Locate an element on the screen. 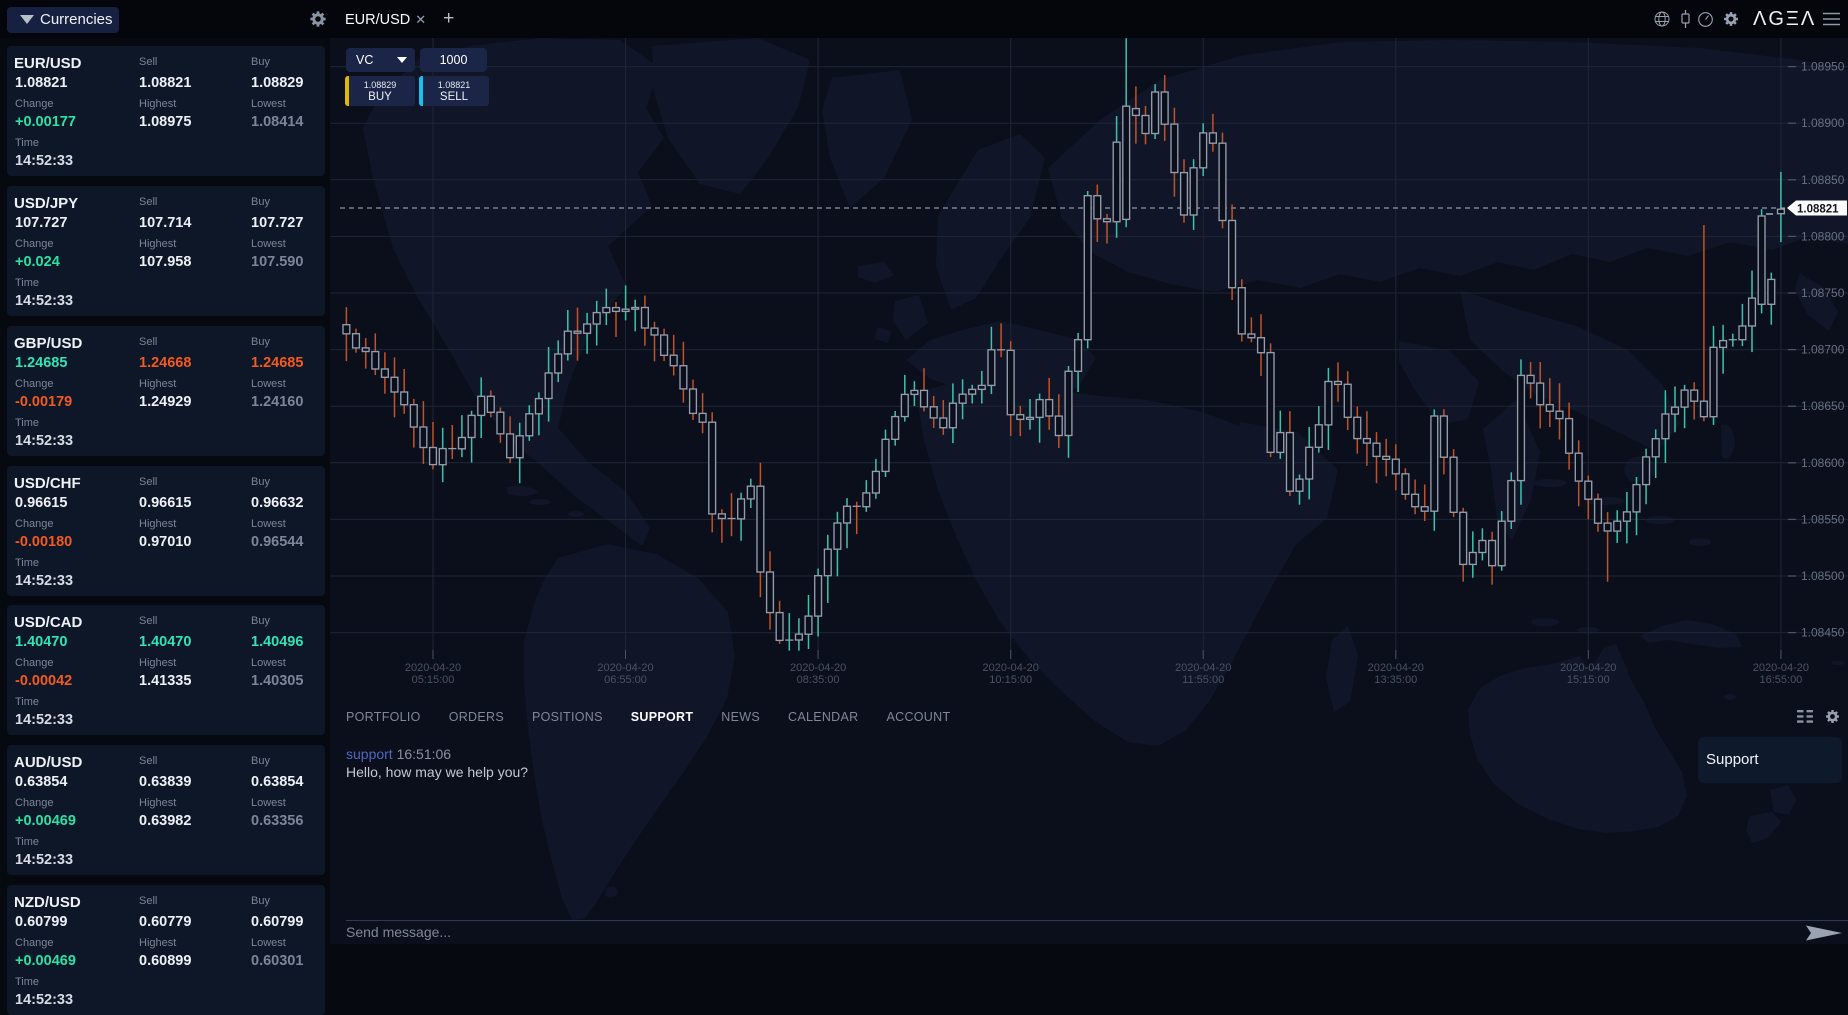  svg-text: 1.08821 is located at coordinates (1818, 210).